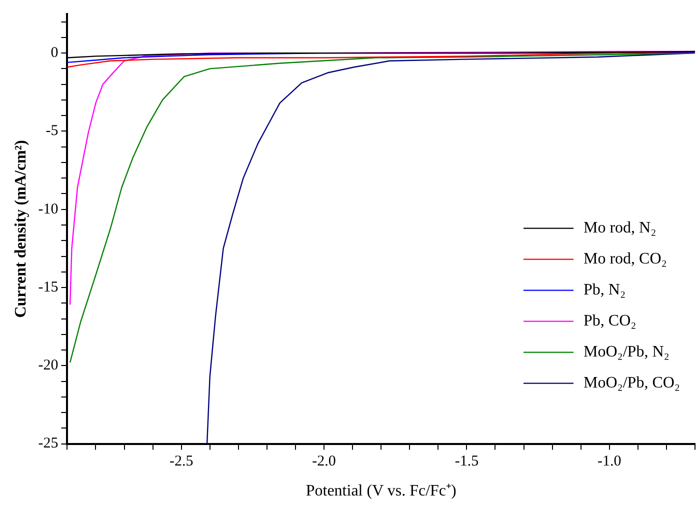 Image resolution: width=698 pixels, height=509 pixels. Describe the element at coordinates (604, 290) in the screenshot. I see `legend-label: Pb, N₂` at that location.